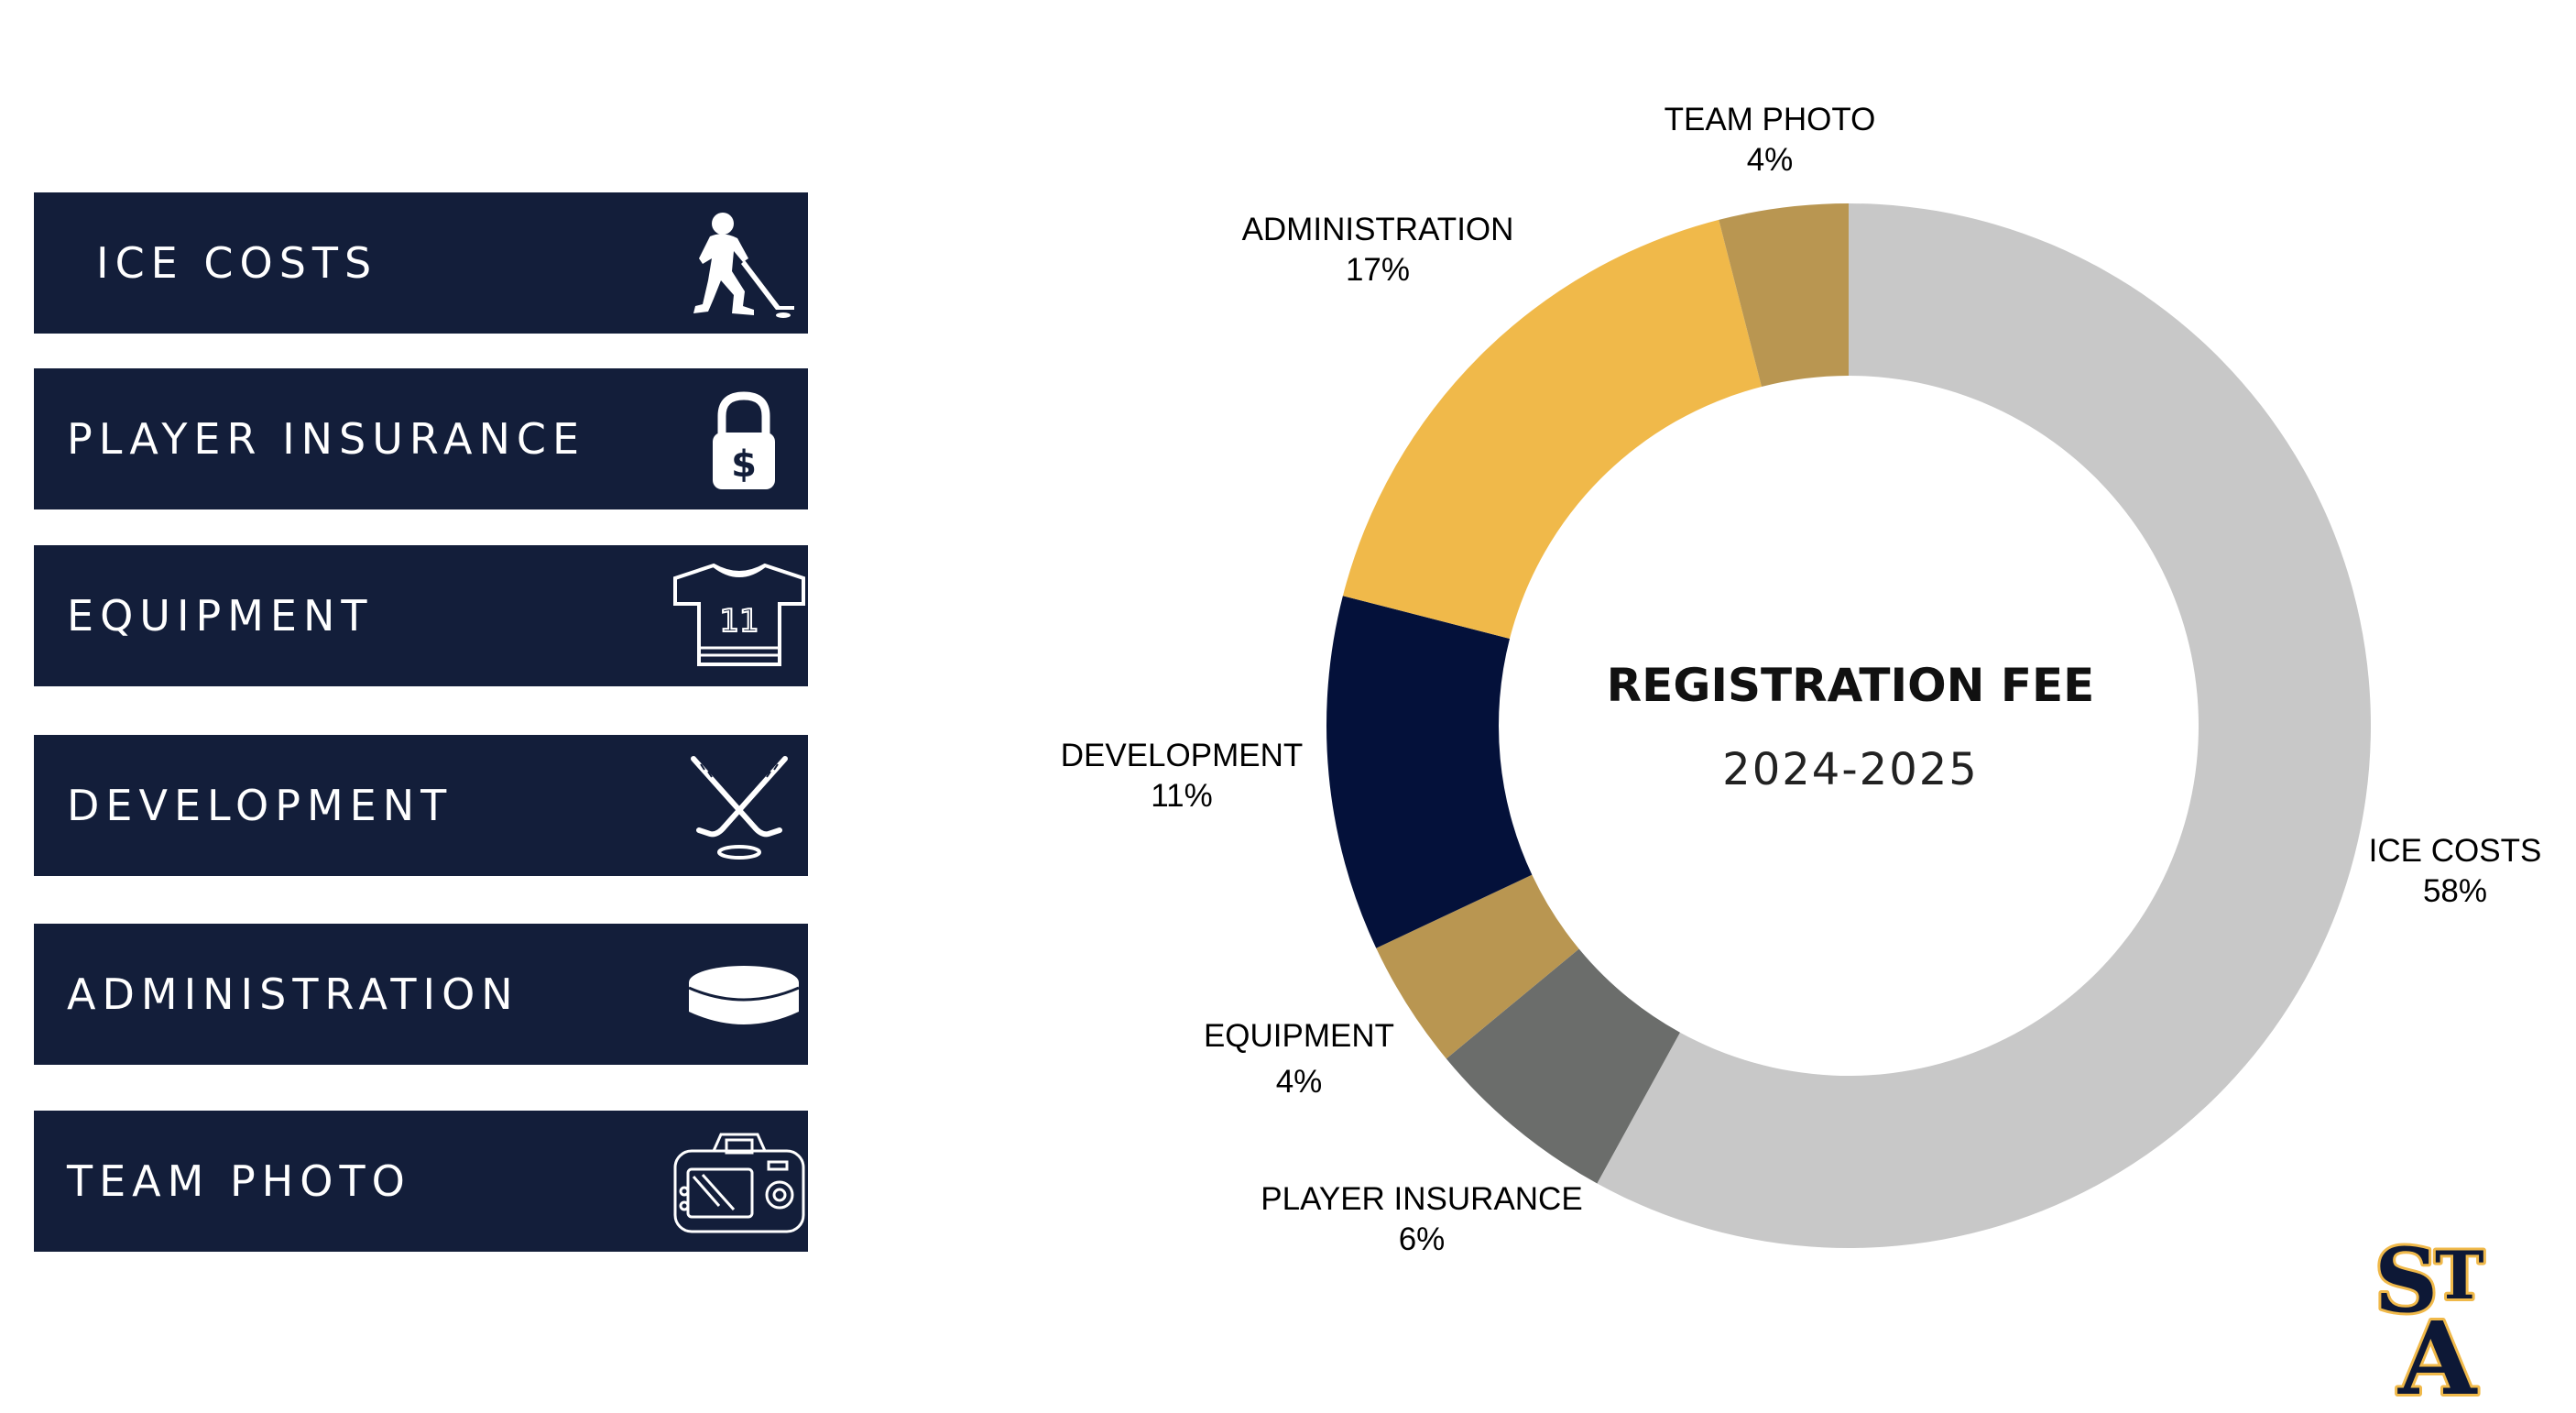  Describe the element at coordinates (2406, 1282) in the screenshot. I see `svg-text: S` at that location.